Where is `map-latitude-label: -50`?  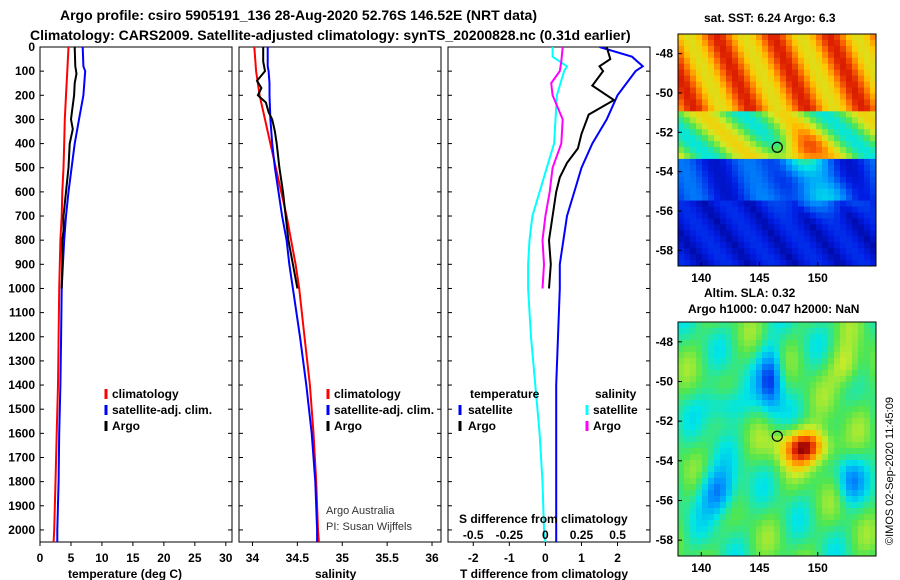 map-latitude-label: -50 is located at coordinates (665, 93).